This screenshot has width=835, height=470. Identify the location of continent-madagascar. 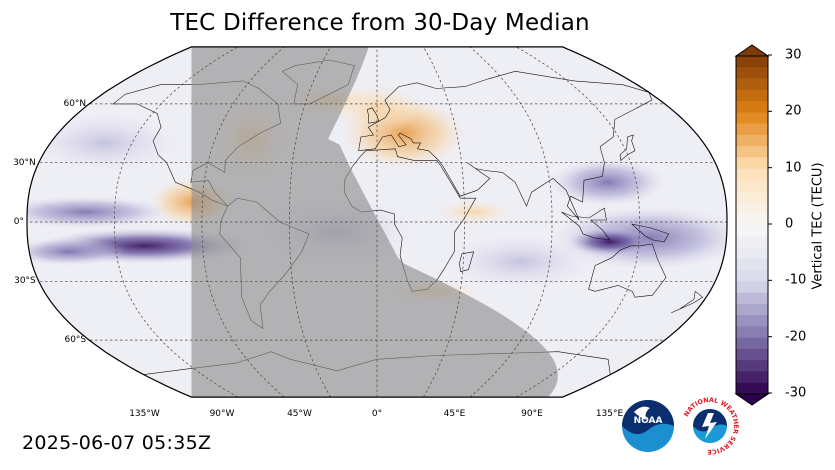
(467, 261).